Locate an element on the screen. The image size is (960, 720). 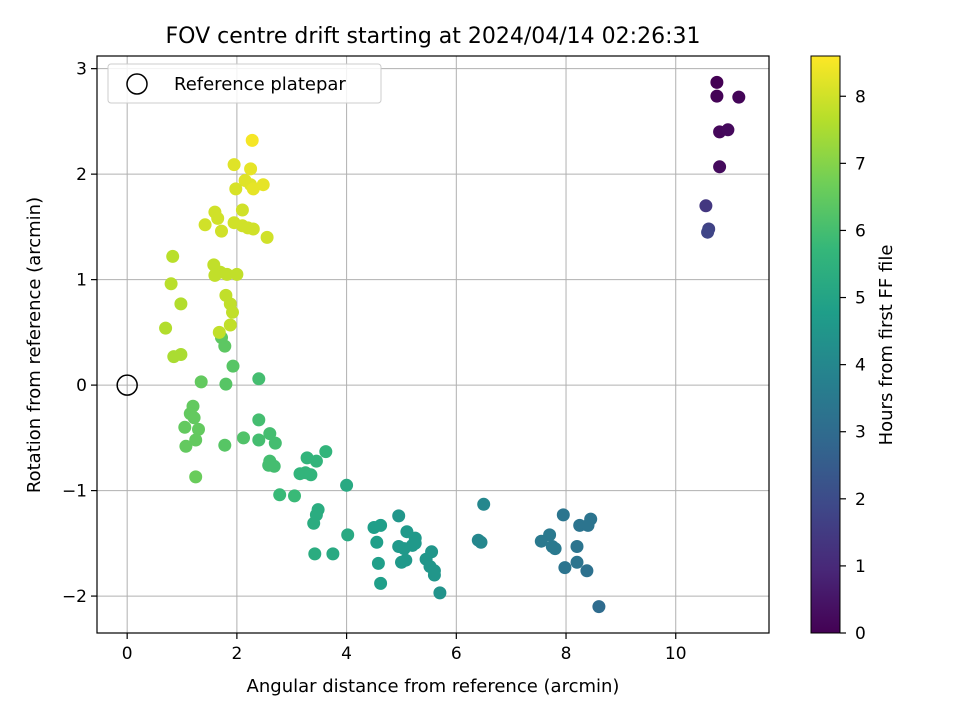
colorbar-tick-label: 4 is located at coordinates (860, 366).